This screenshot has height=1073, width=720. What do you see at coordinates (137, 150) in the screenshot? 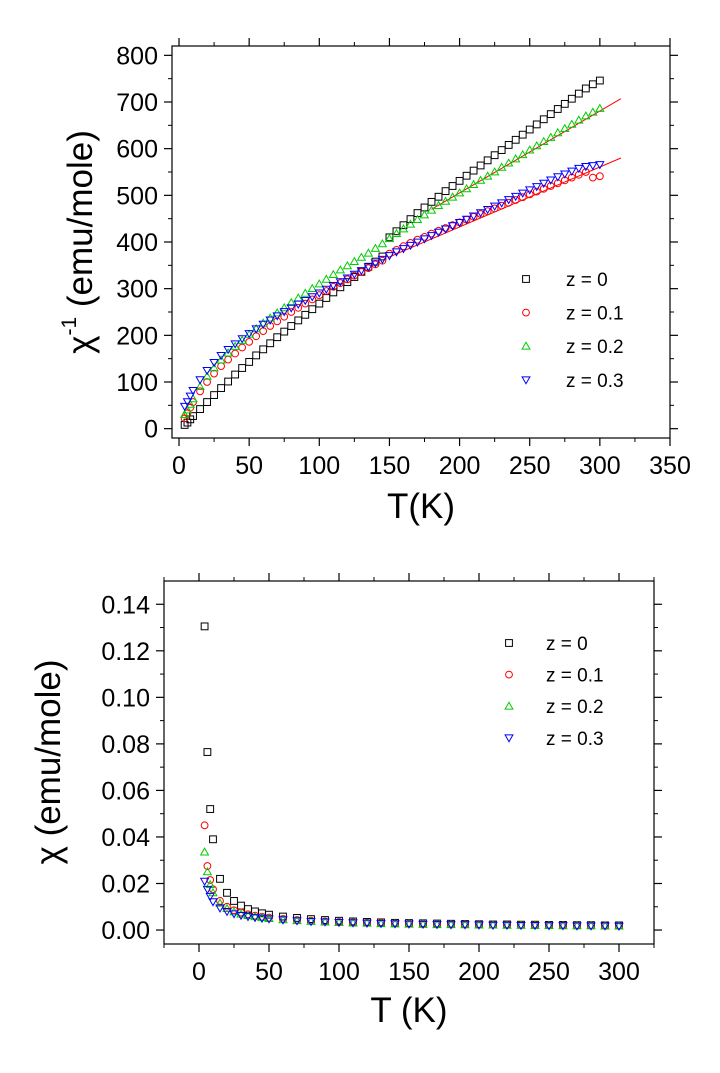
I see `y-tick-label: 600` at bounding box center [137, 150].